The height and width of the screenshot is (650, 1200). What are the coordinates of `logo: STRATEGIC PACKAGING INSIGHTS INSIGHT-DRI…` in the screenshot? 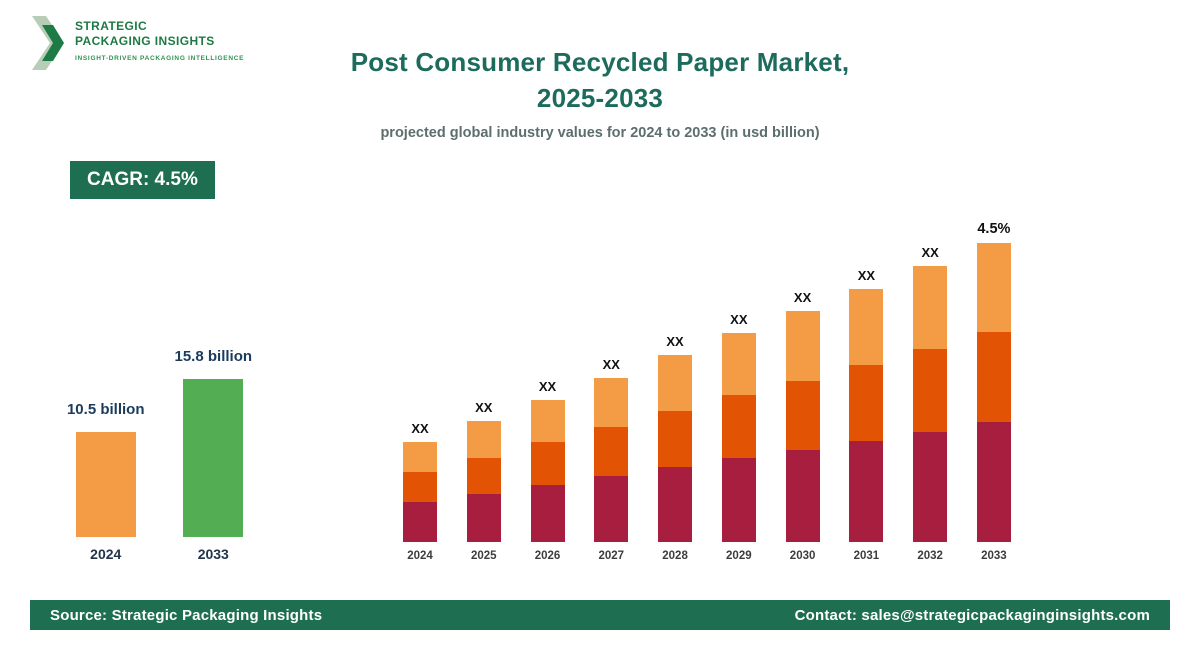 It's located at (137, 41).